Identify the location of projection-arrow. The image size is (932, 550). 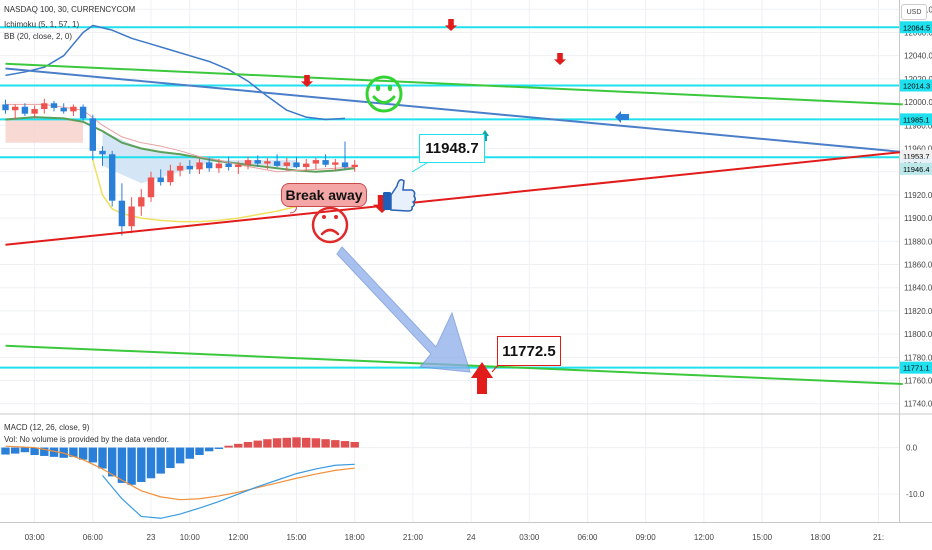
(403, 309).